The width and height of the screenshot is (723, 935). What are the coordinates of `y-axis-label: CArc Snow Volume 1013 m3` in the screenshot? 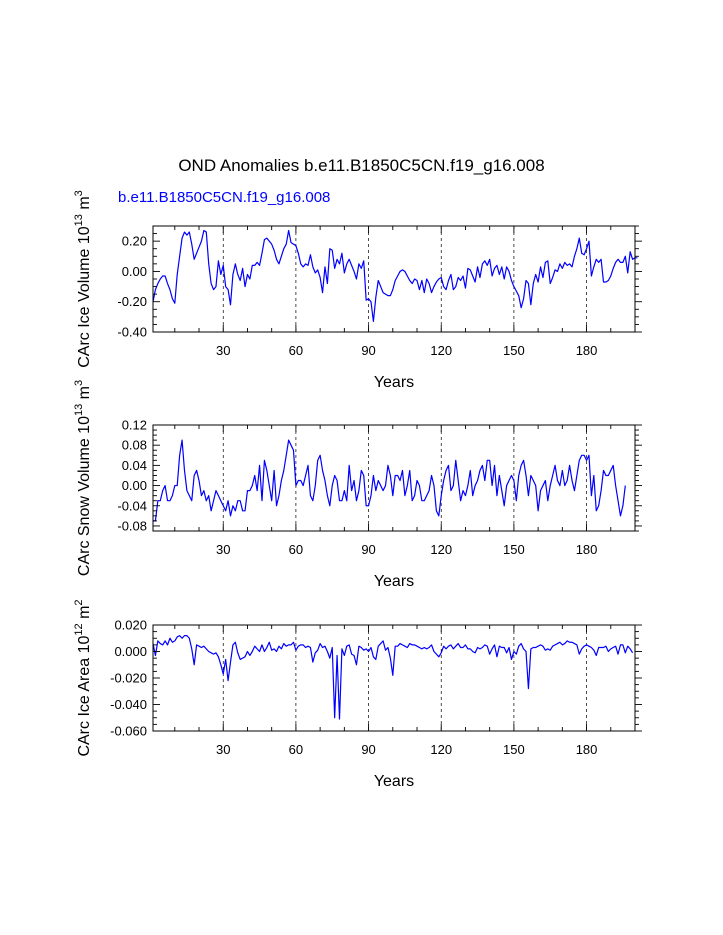 It's located at (83, 478).